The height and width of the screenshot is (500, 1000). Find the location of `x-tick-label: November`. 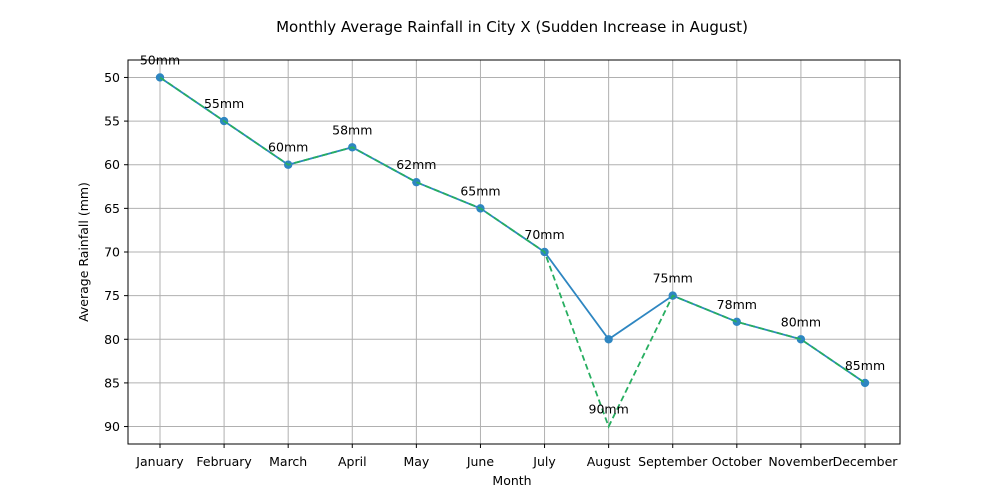

x-tick-label: November is located at coordinates (801, 461).